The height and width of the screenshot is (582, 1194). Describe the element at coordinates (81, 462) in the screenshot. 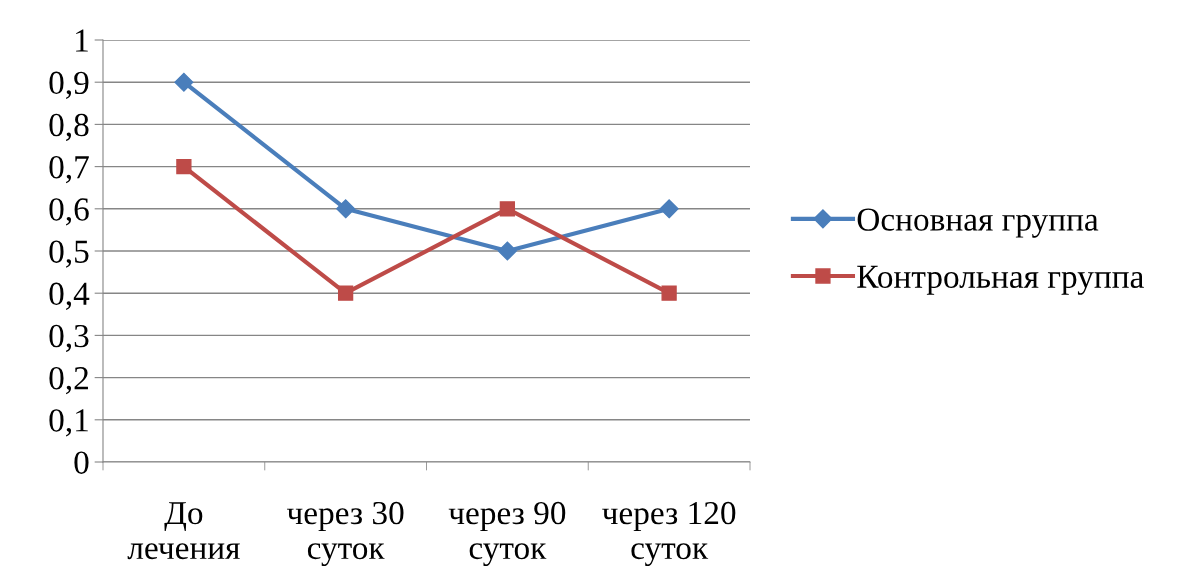

I see `y-tick-label: 0` at that location.